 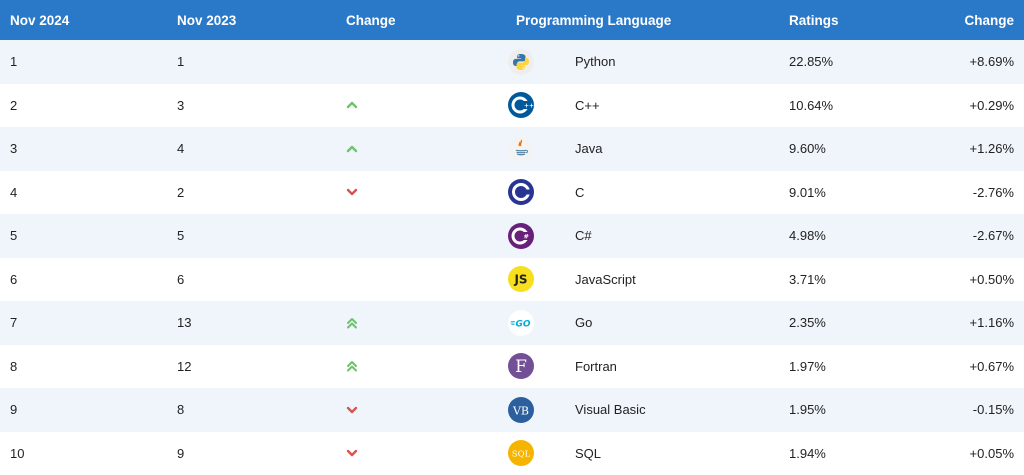 What do you see at coordinates (811, 62) in the screenshot?
I see `rating-cell: 22.85%` at bounding box center [811, 62].